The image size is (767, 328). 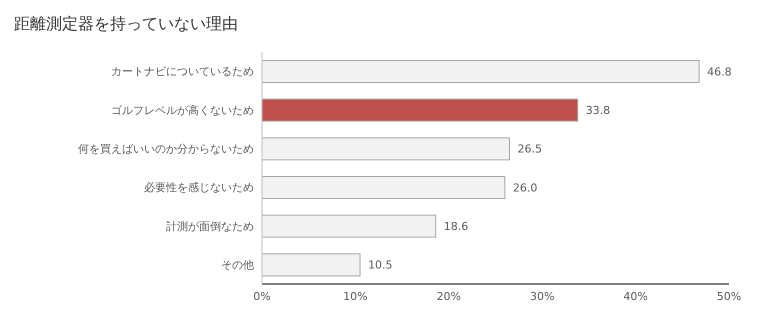 I want to click on x-tick-label: 0%, so click(x=262, y=296).